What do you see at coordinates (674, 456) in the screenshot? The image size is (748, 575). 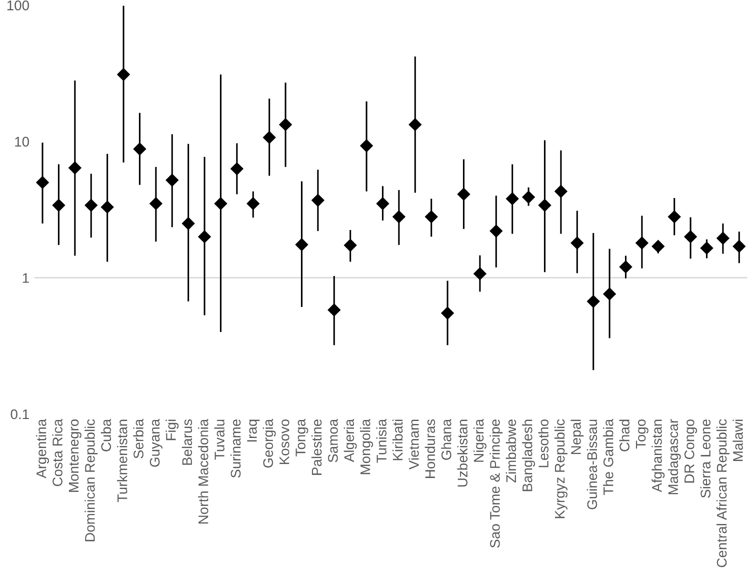 I see `x-tick-label: Madagascar` at bounding box center [674, 456].